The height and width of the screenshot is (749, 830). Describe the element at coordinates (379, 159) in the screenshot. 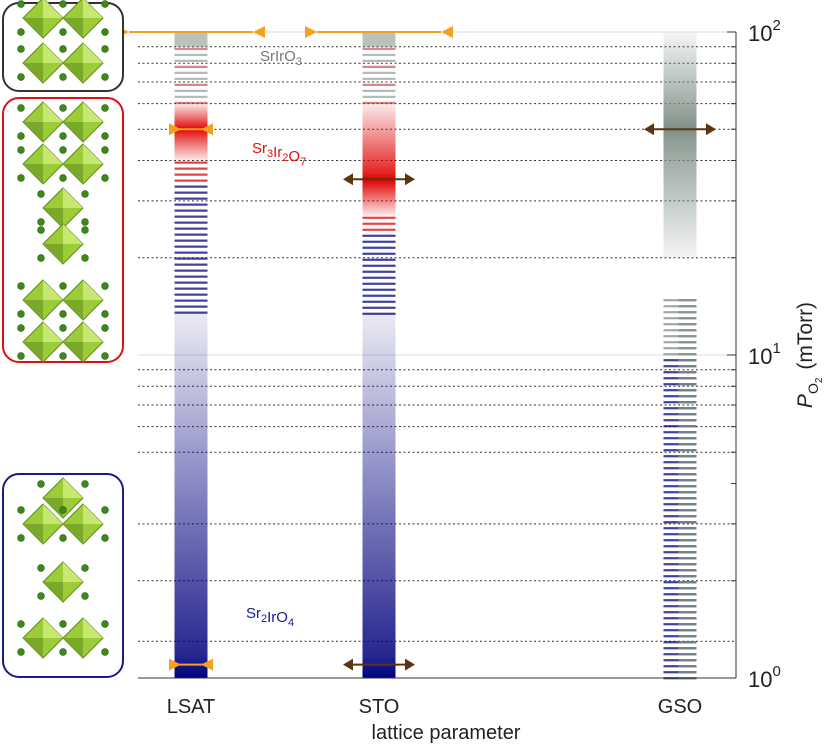

I see `bar-segment-sto-sr327` at that location.